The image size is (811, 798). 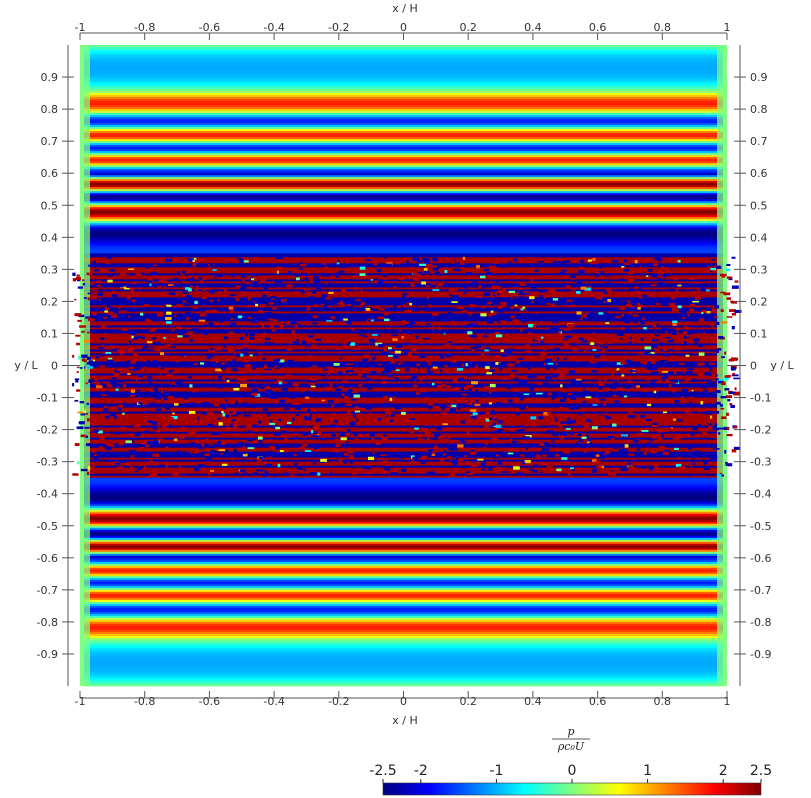 What do you see at coordinates (50, 333) in the screenshot?
I see `y-left-tick-label: 0.1` at bounding box center [50, 333].